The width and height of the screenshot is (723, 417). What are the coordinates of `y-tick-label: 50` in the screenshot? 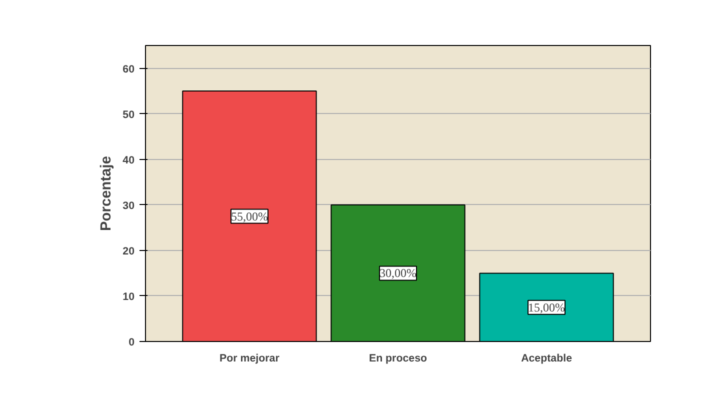 It's located at (128, 114).